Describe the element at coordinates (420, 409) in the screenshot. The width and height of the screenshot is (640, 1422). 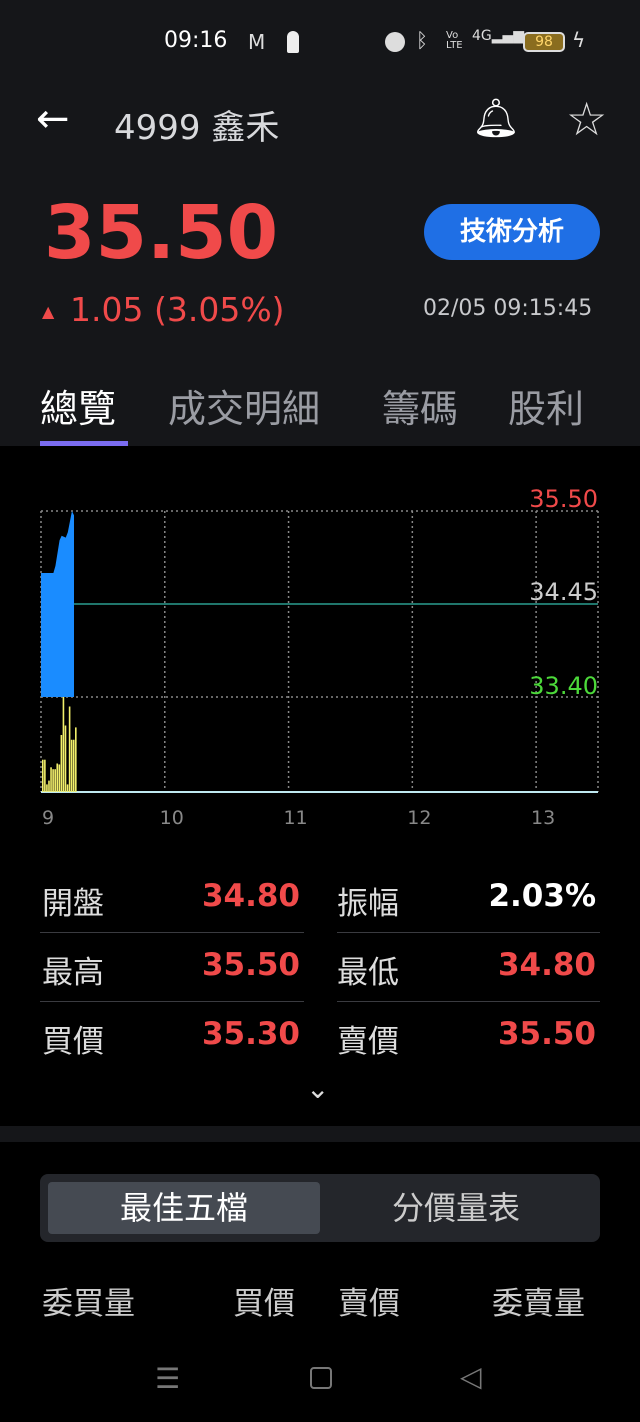
I see `tab-chips: 籌碼` at that location.